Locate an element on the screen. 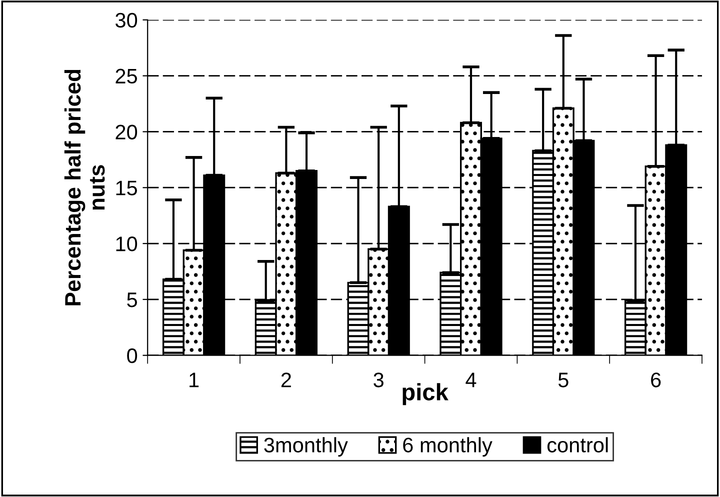 The height and width of the screenshot is (497, 720). legend-label: 3monthly is located at coordinates (306, 447).